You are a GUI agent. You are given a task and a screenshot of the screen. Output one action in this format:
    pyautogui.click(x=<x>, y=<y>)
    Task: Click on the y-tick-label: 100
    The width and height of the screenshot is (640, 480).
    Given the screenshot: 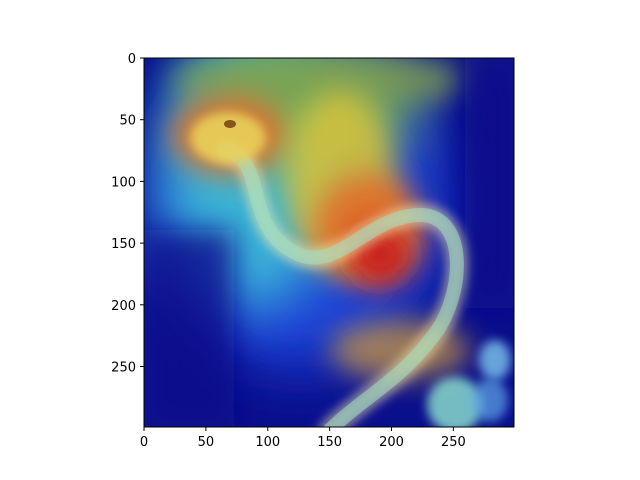 What is the action you would take?
    pyautogui.click(x=123, y=182)
    